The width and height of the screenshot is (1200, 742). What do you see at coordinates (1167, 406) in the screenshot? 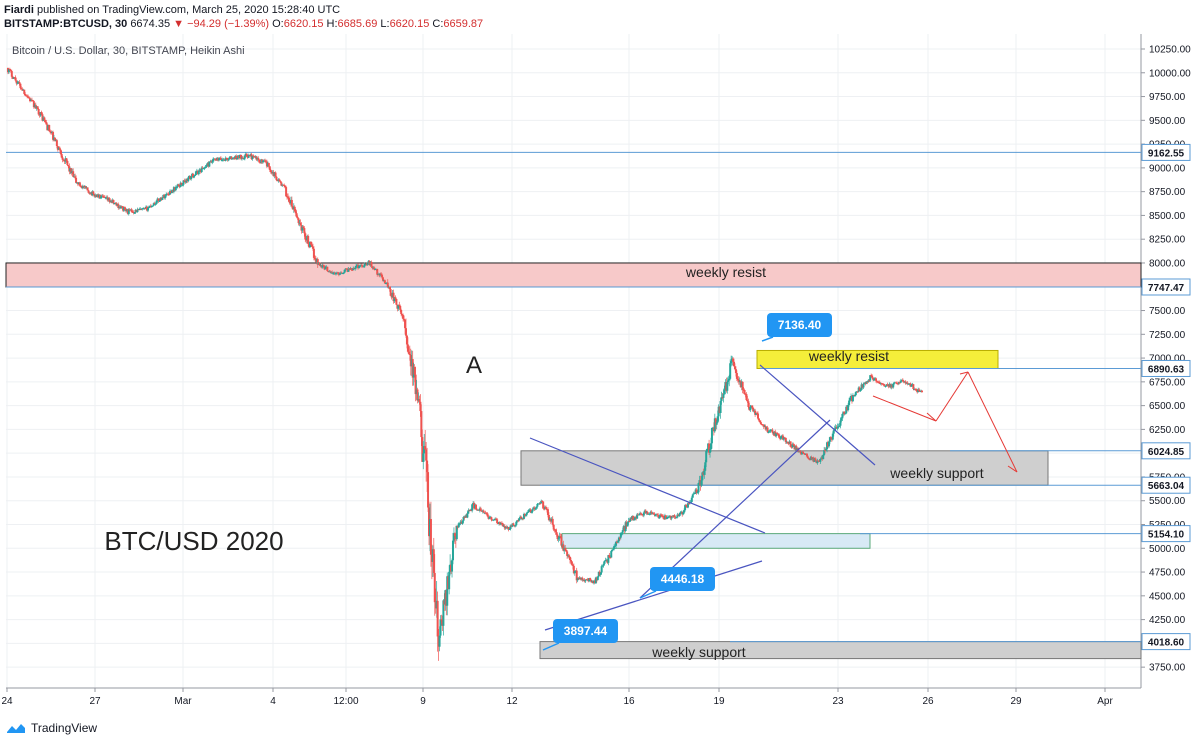
I see `y-tick-label: 6500.00` at bounding box center [1167, 406].